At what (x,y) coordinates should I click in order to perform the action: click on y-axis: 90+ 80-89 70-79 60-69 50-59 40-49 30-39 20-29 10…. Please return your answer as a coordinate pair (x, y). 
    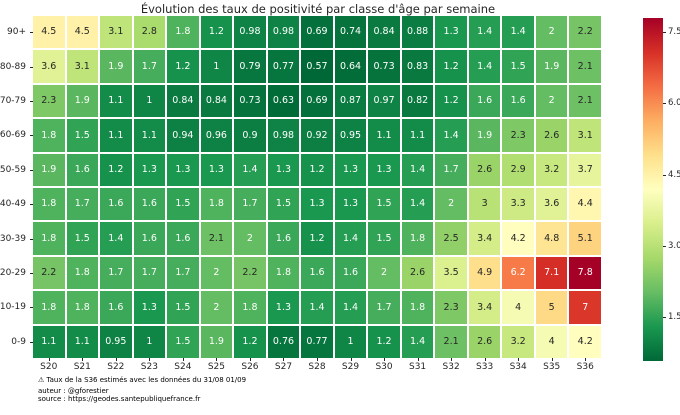
    Looking at the image, I should click on (15, 187).